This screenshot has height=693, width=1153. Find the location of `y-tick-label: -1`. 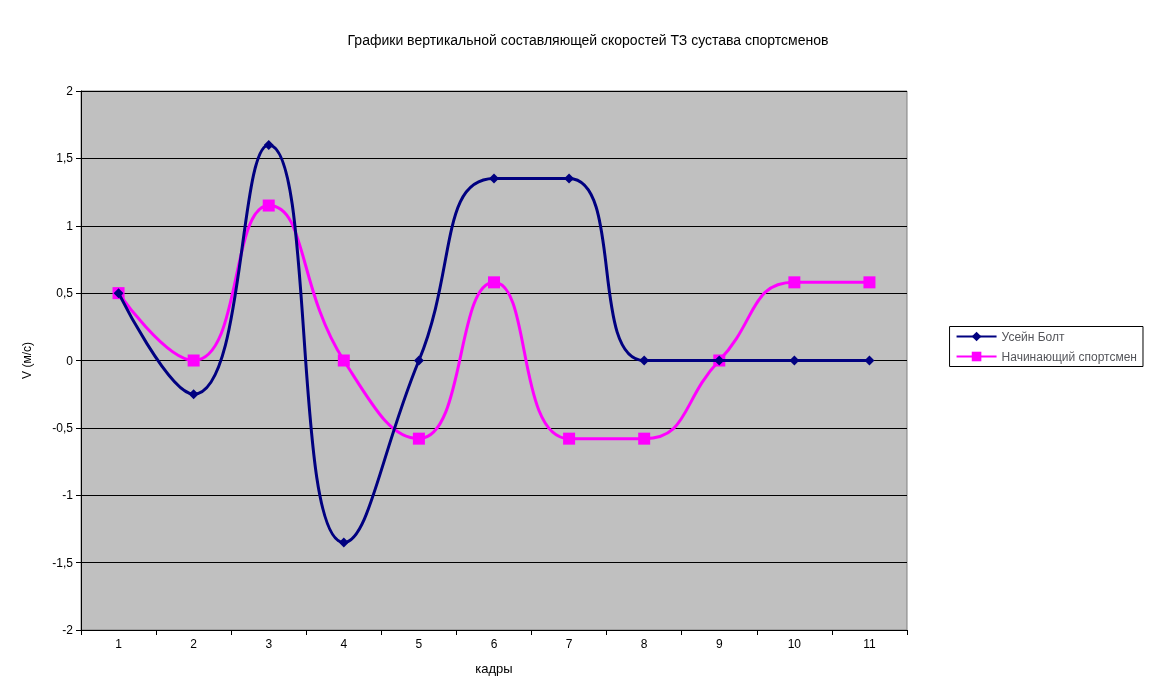

y-tick-label: -1 is located at coordinates (68, 495).